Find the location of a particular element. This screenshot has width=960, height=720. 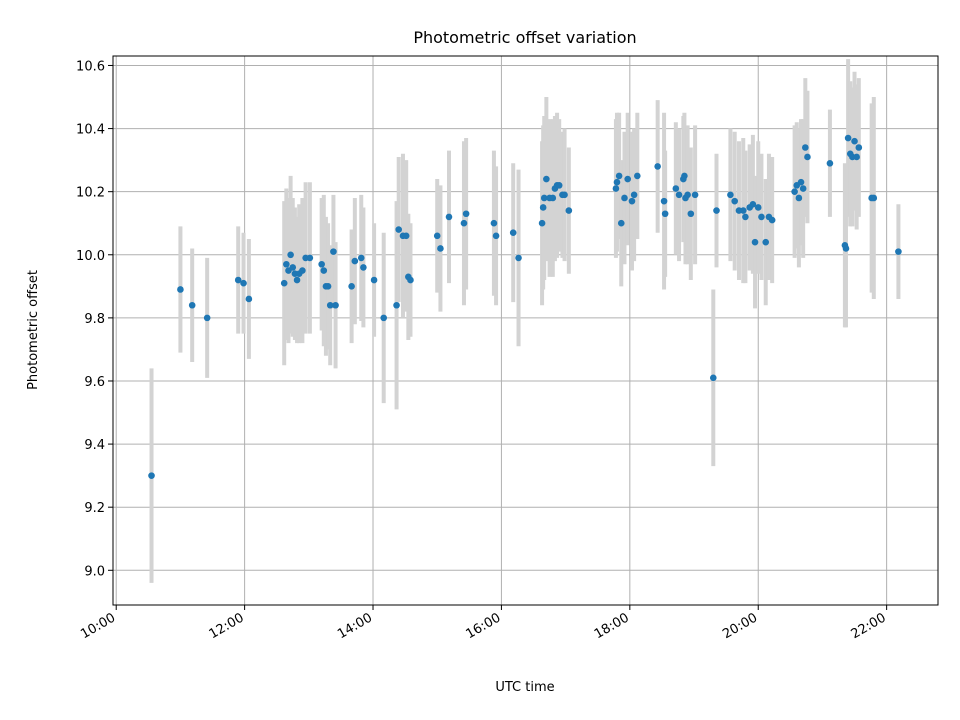

y-axis-label: Photometric offset is located at coordinates (33, 330).